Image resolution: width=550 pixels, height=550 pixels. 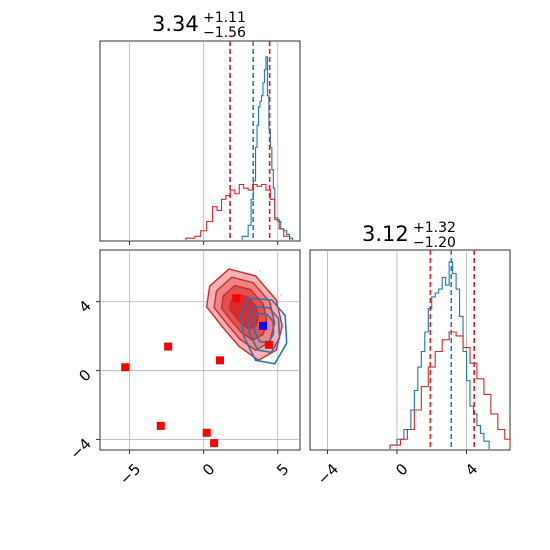 I want to click on x-tick-label: −4, so click(x=328, y=474).